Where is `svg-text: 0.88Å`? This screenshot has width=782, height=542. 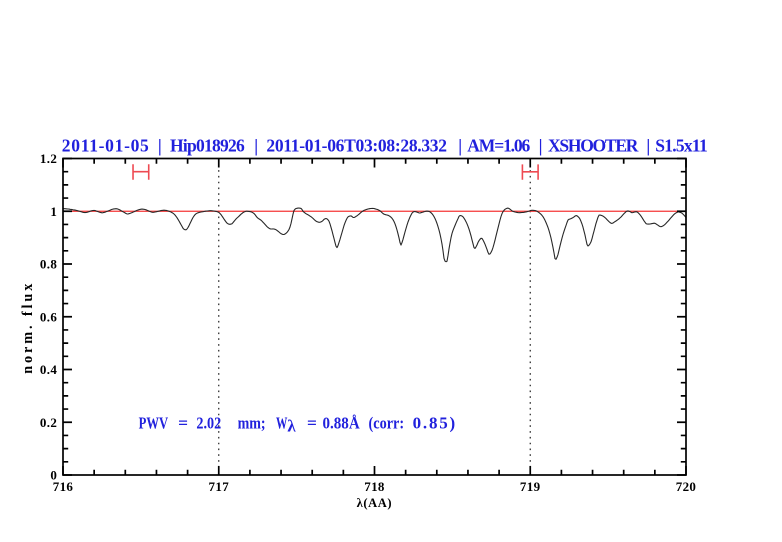 svg-text: 0.88Å is located at coordinates (342, 423).